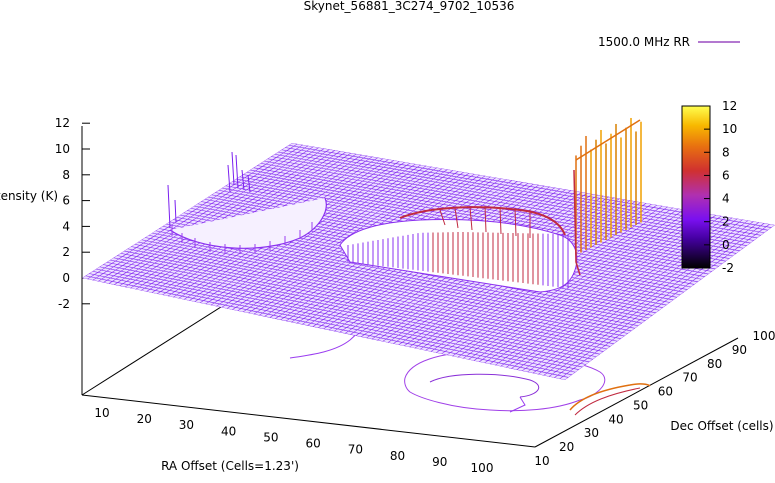 Image resolution: width=775 pixels, height=483 pixels. Describe the element at coordinates (101, 413) in the screenshot. I see `x-tick-label: 10` at that location.